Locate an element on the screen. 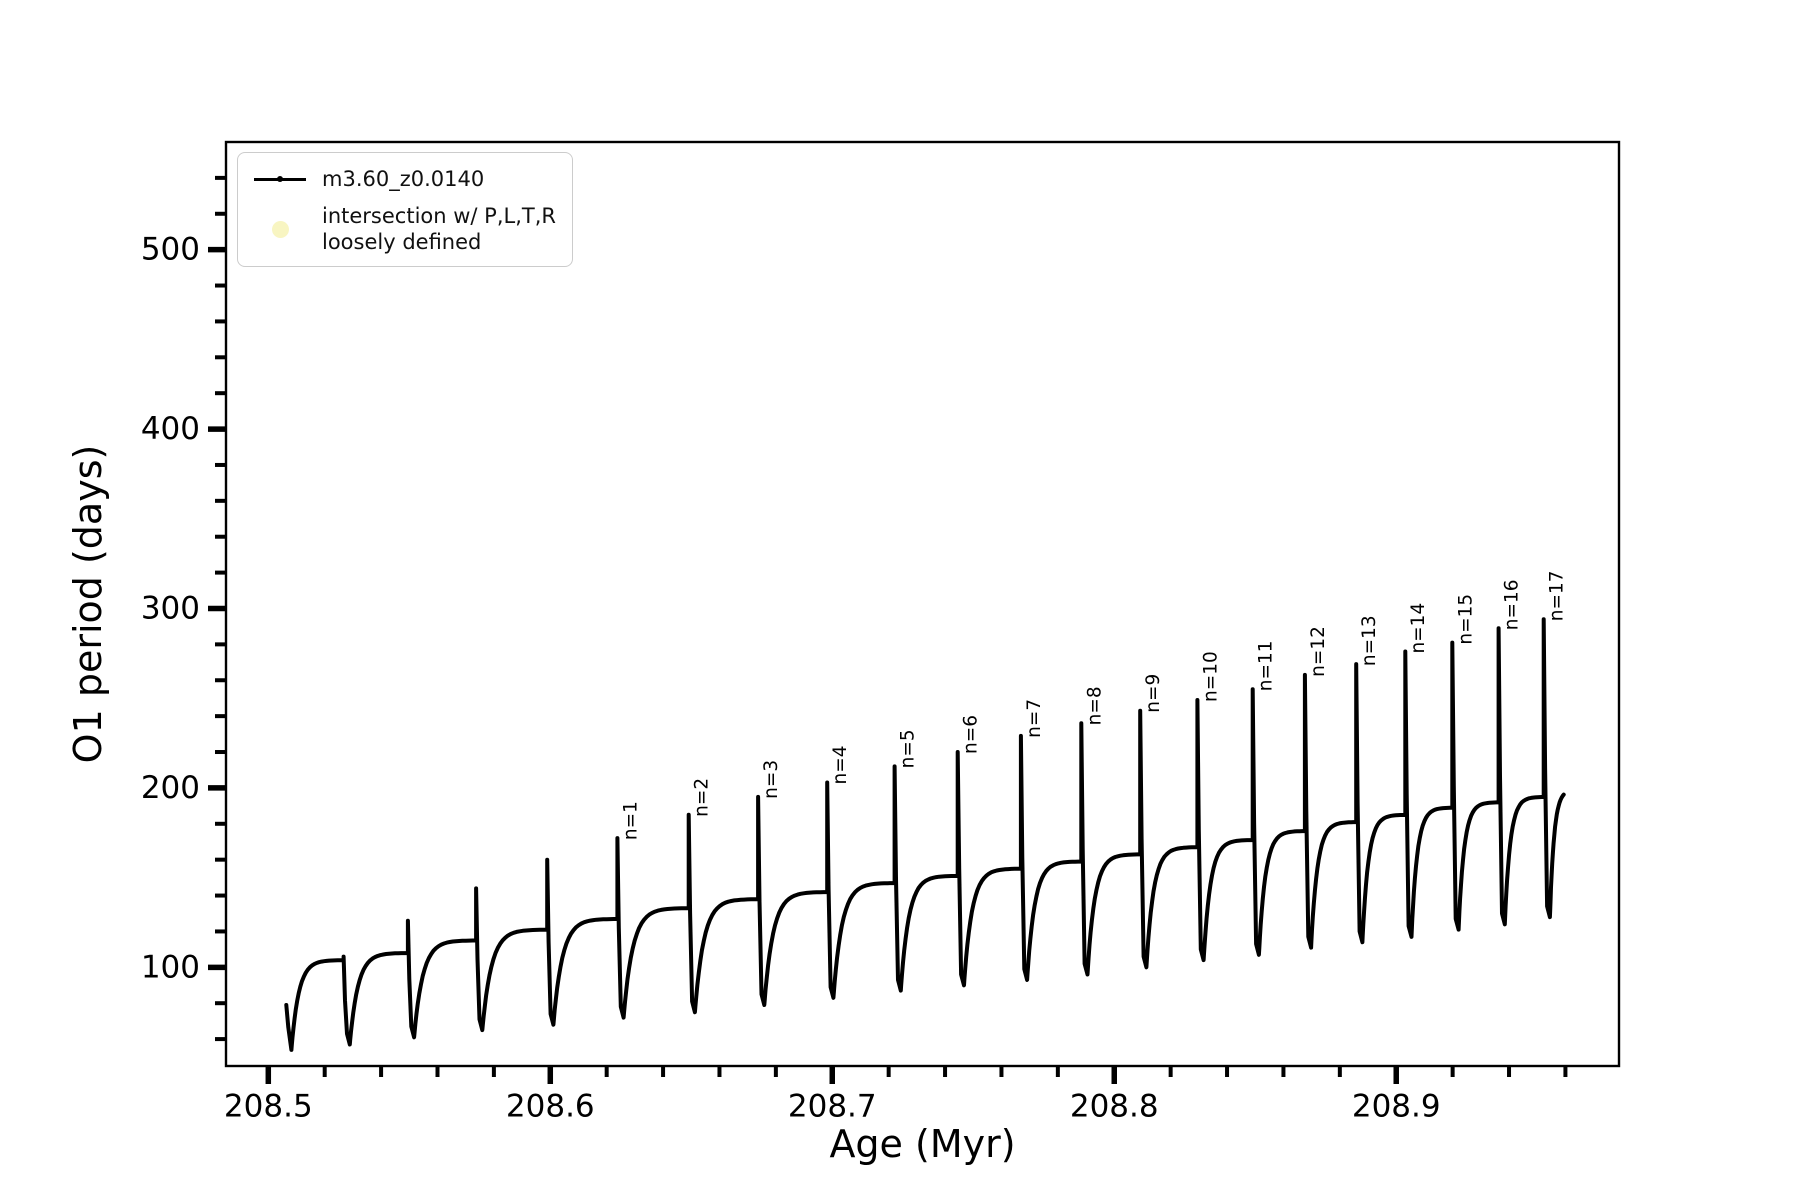 The image size is (1800, 1200). legend-intersection-label: intersection w/ P,L,T,R loosely defined is located at coordinates (439, 229).